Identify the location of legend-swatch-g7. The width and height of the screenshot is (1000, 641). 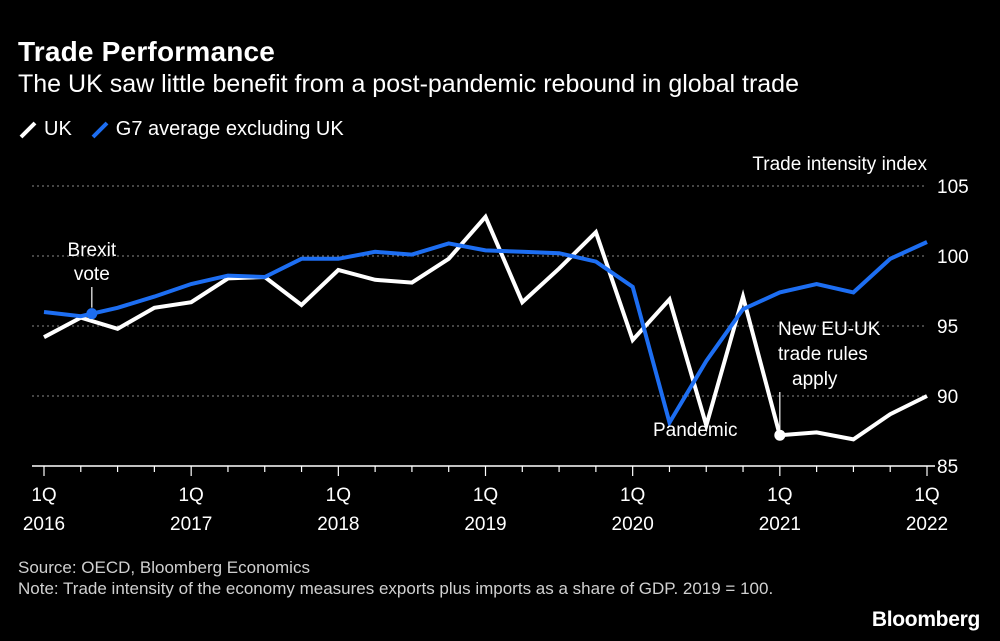
(100, 130).